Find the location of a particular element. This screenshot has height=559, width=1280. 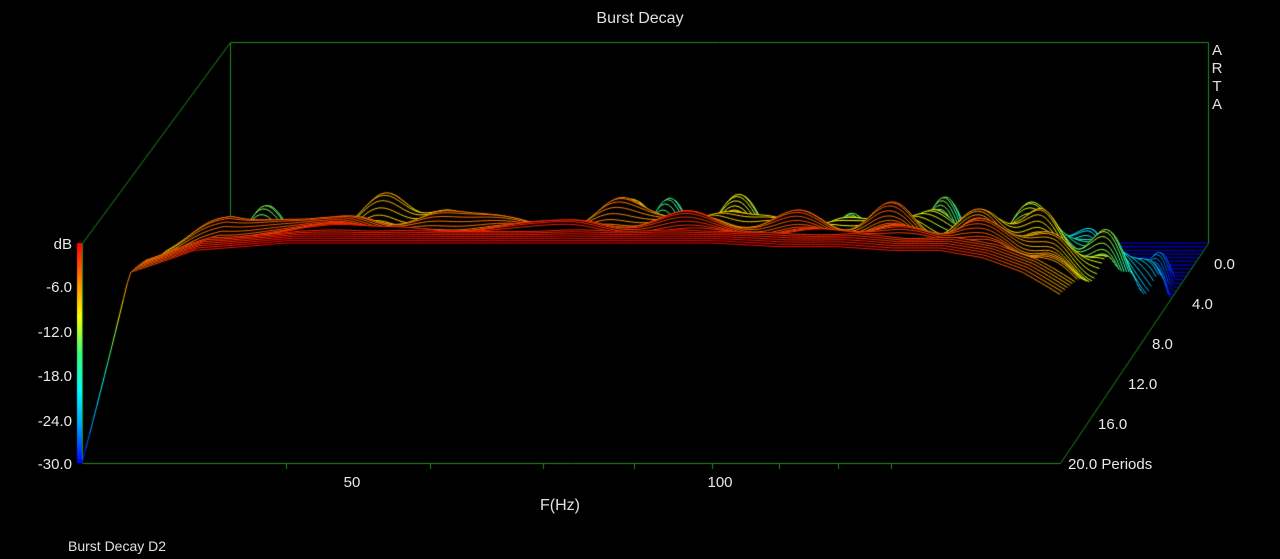

x-axis-title: F(Hz) is located at coordinates (560, 505).